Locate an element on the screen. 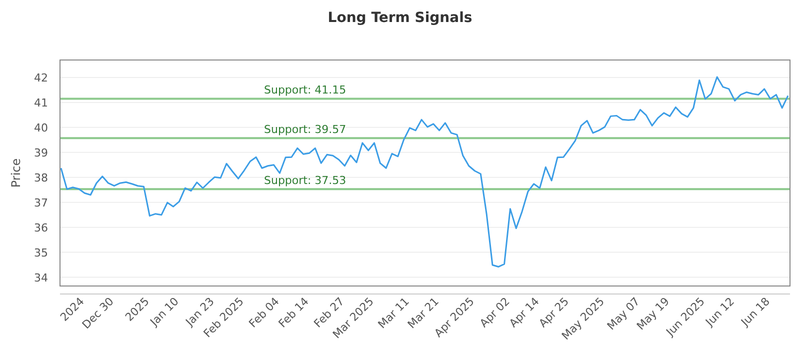 The width and height of the screenshot is (800, 350). ref-line-label: Support: 41.15 is located at coordinates (305, 90).